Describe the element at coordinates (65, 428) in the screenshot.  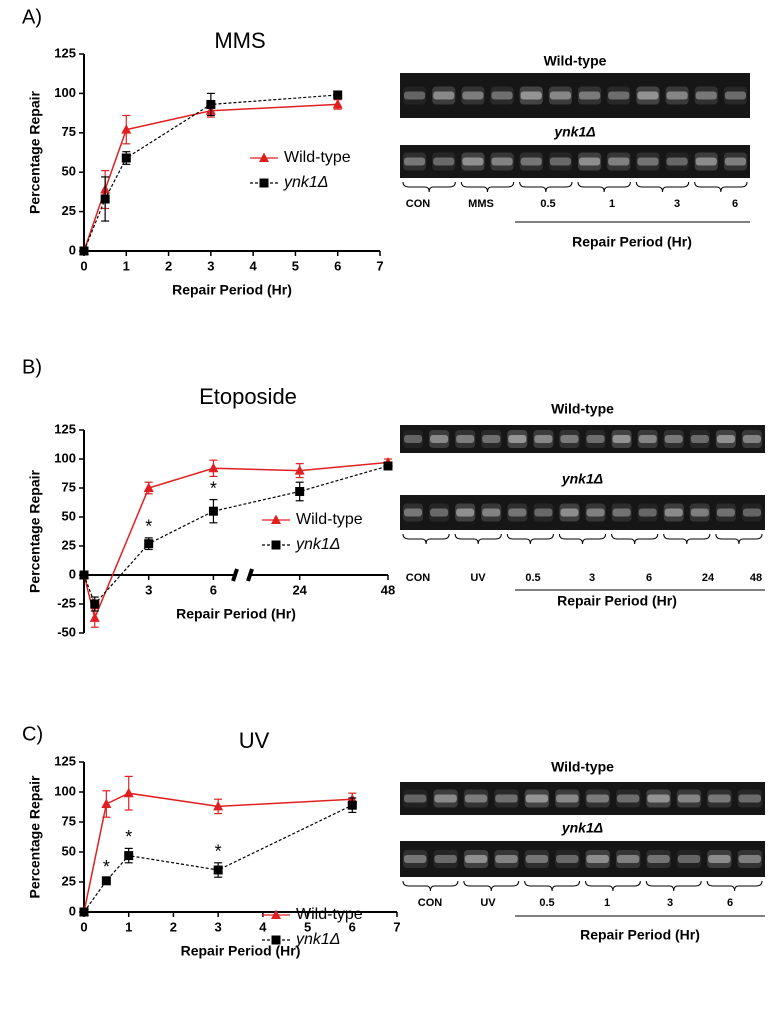
I see `y-tick-label: 125` at that location.